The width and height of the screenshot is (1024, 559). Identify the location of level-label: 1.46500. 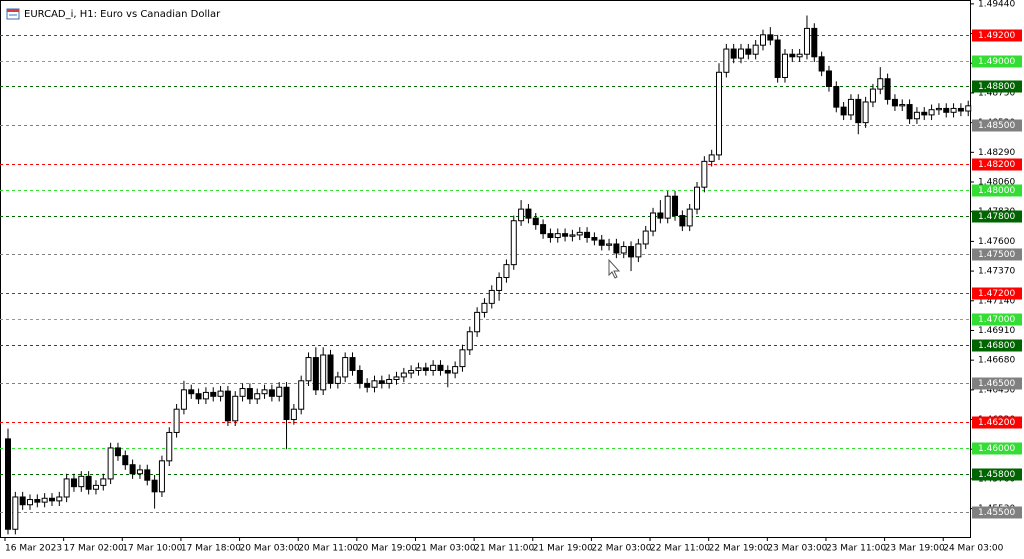
(996, 384).